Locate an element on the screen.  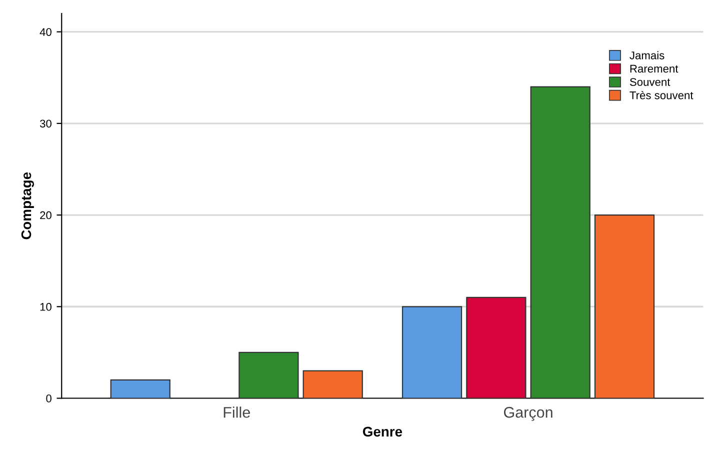
x-tick-label: Garçon is located at coordinates (528, 413).